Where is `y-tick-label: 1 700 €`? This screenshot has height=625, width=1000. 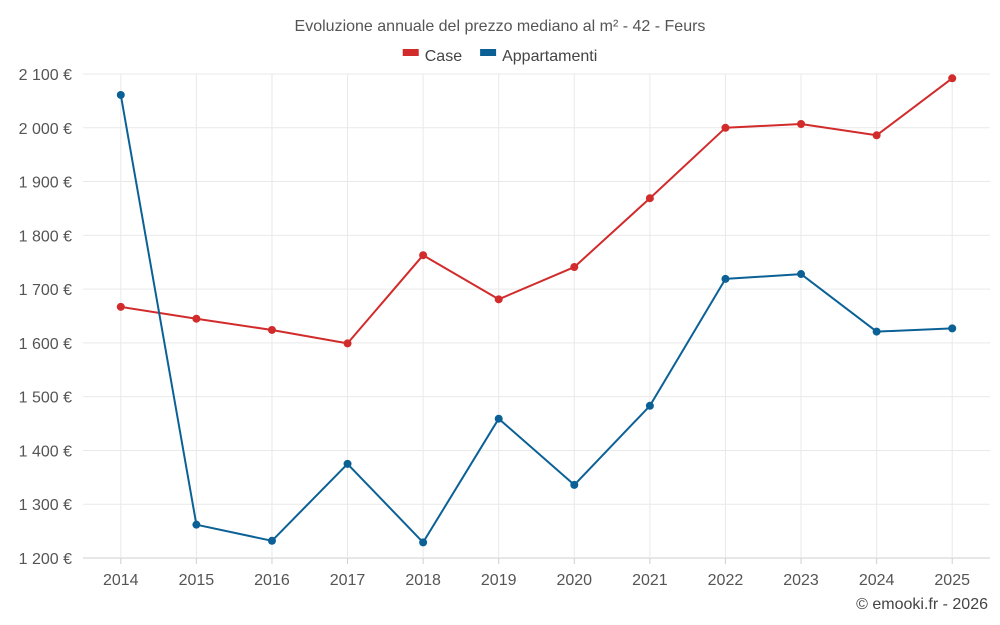 y-tick-label: 1 700 € is located at coordinates (45, 290).